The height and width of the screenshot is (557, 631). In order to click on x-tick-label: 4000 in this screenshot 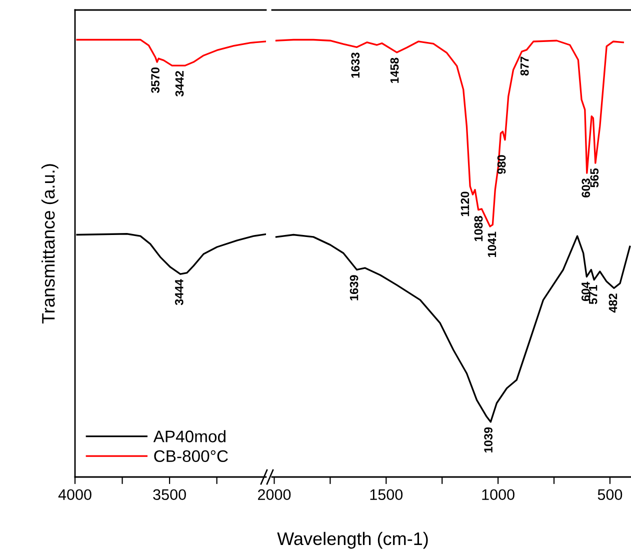, I will do `click(75, 494)`.